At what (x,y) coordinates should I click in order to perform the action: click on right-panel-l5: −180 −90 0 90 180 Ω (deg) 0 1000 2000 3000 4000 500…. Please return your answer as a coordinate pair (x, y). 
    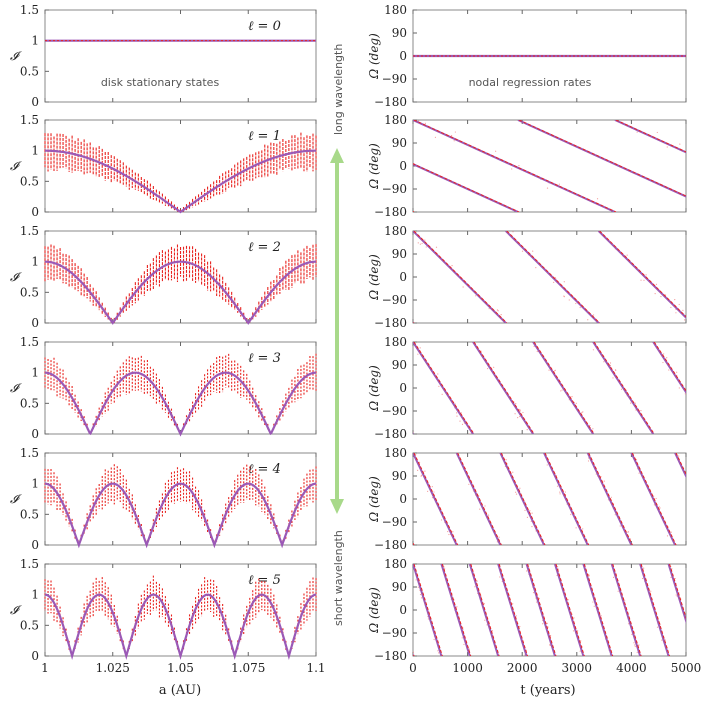
    Looking at the image, I should click on (534, 616).